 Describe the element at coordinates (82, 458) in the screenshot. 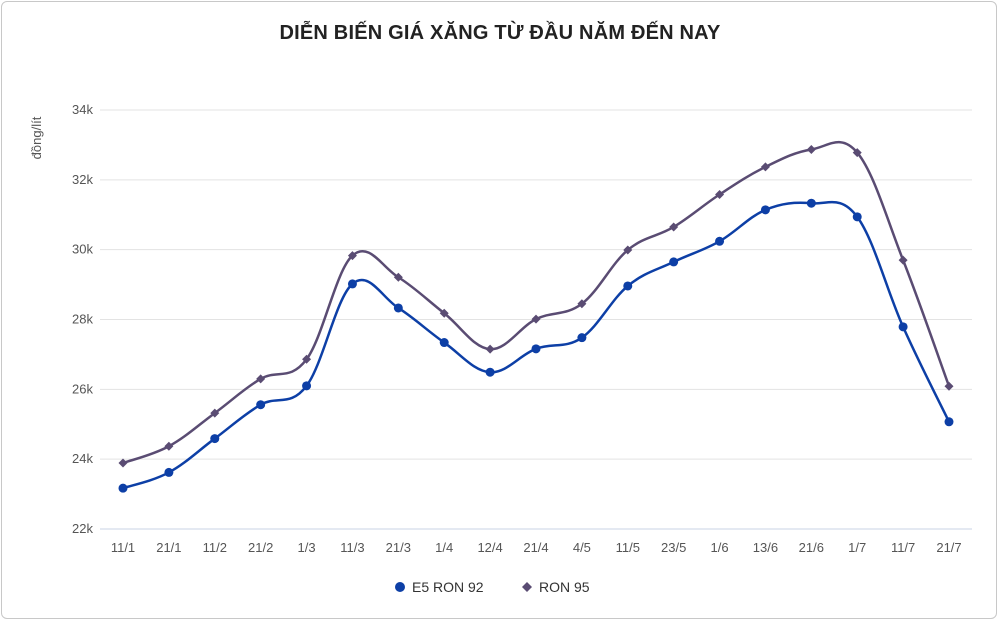

I see `y-tick-label: 24k` at that location.